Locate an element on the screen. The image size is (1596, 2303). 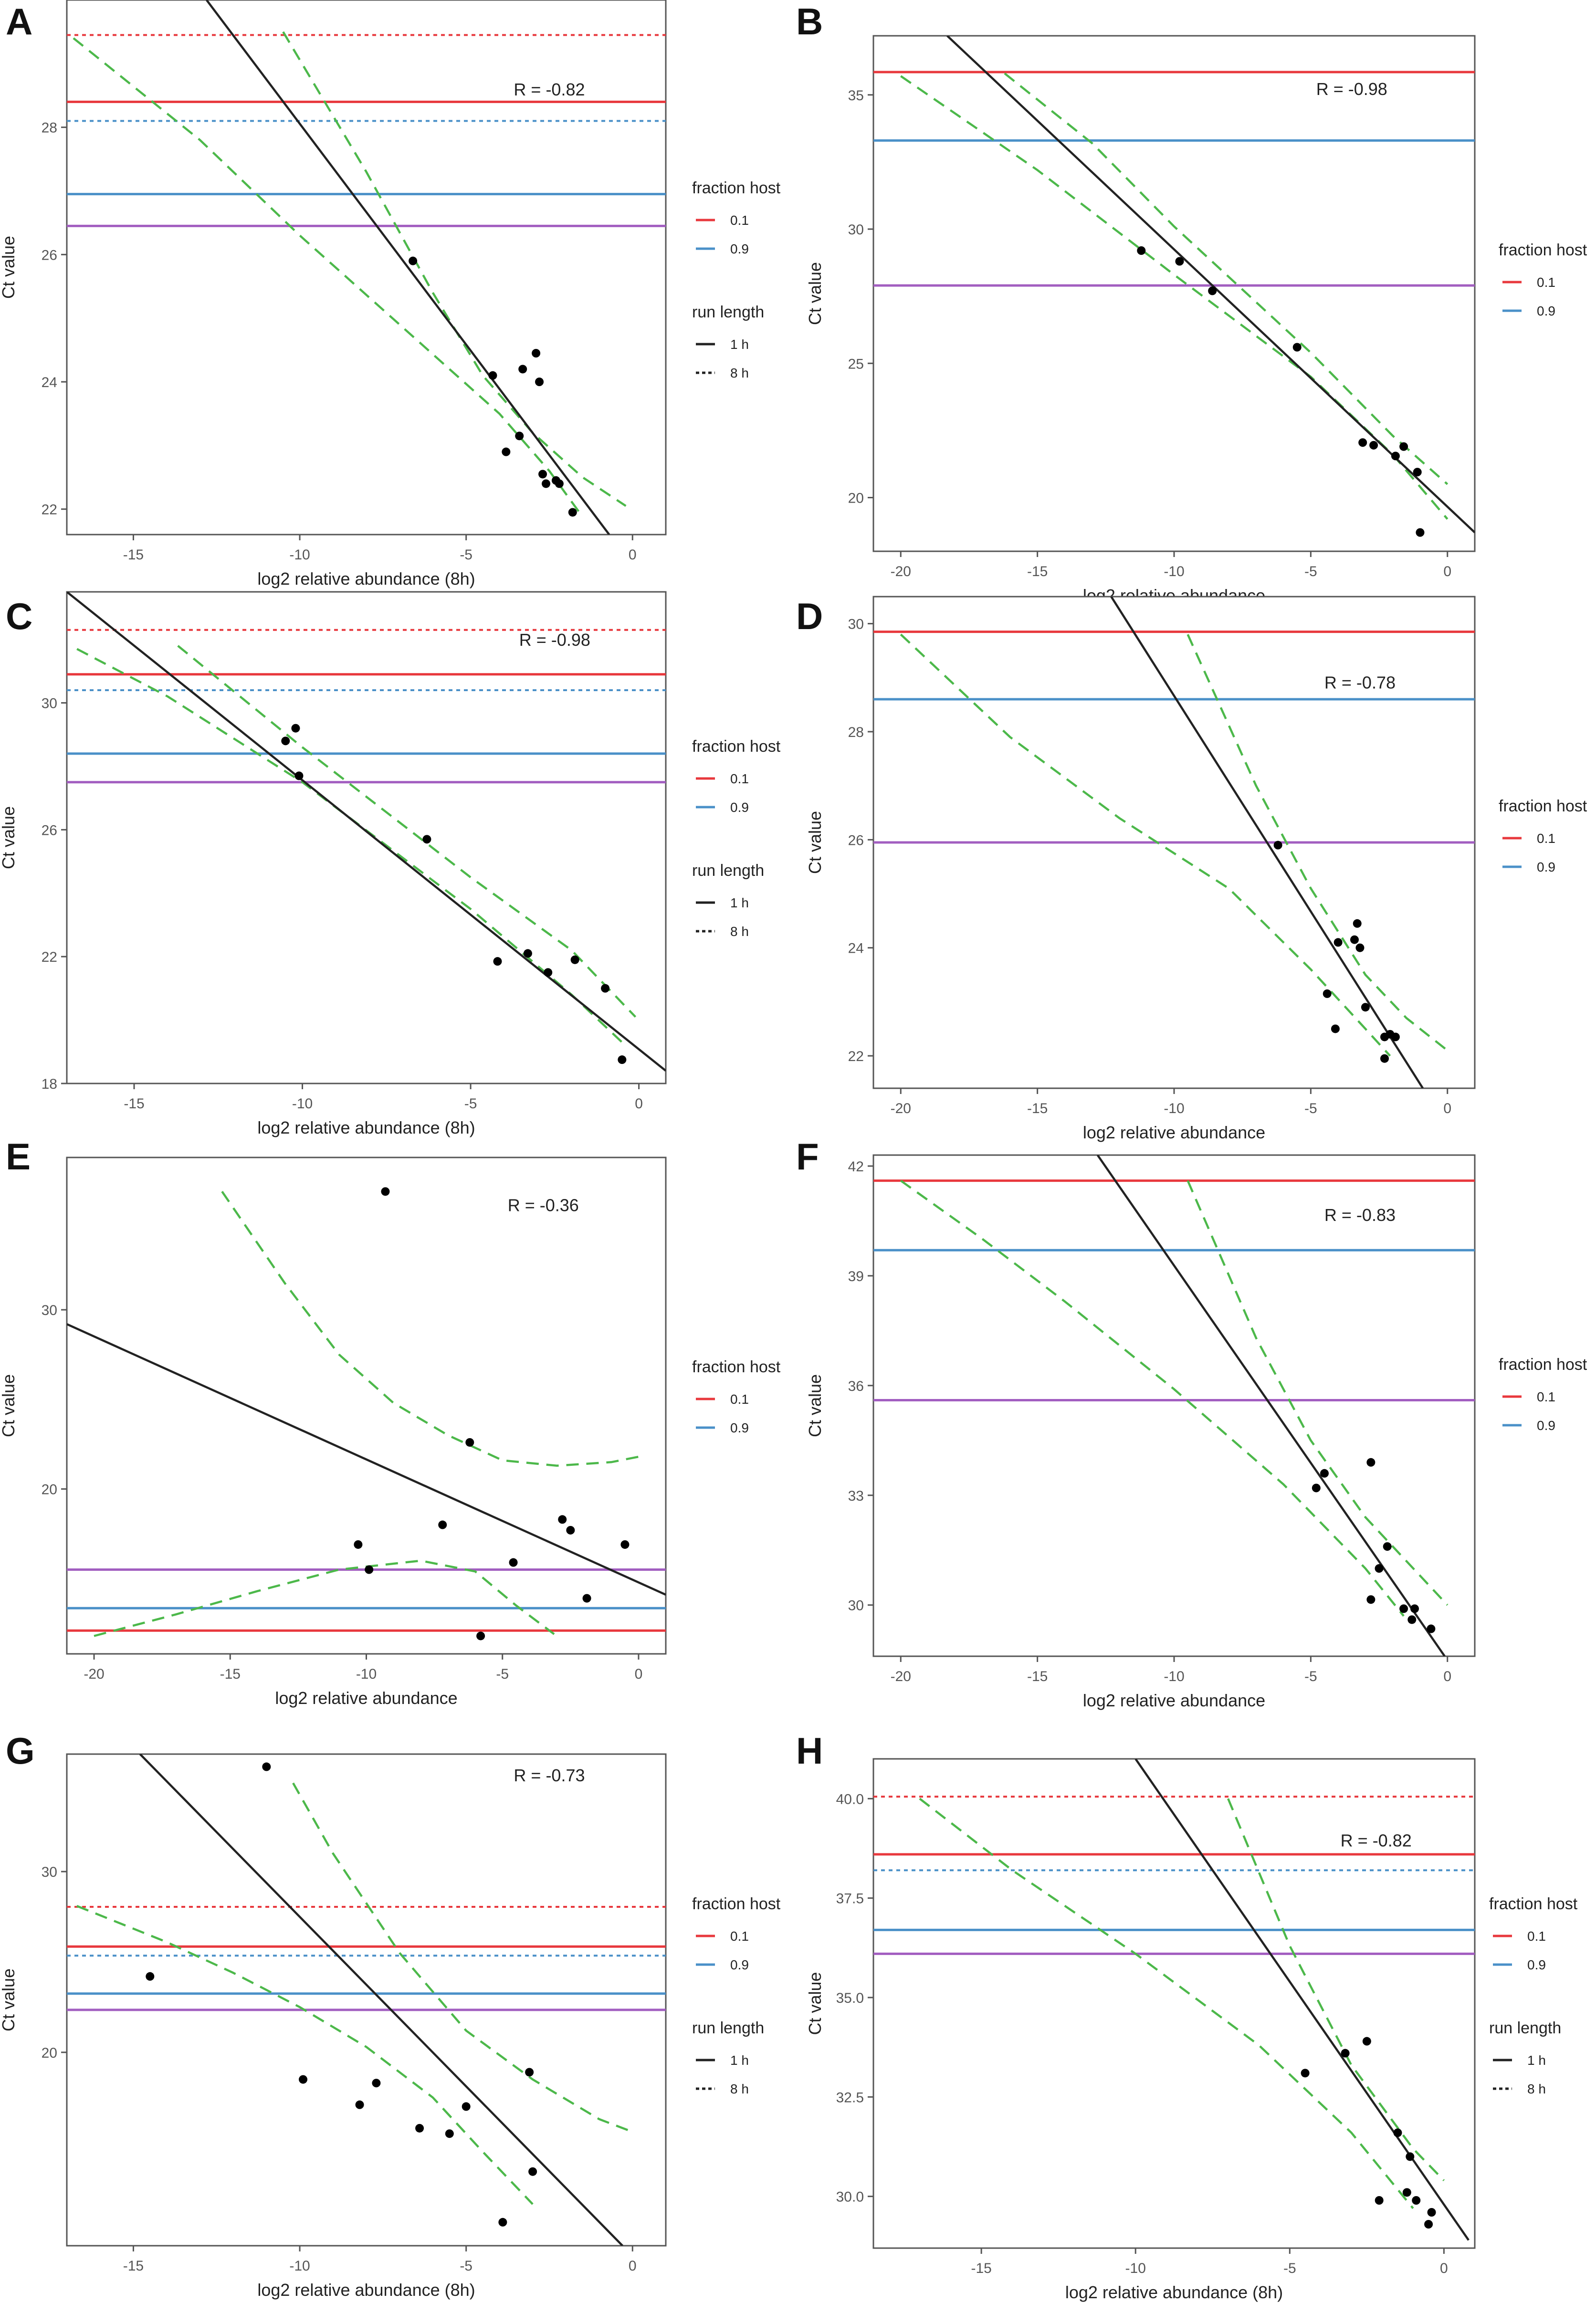
panel-label: A is located at coordinates (19, 21).